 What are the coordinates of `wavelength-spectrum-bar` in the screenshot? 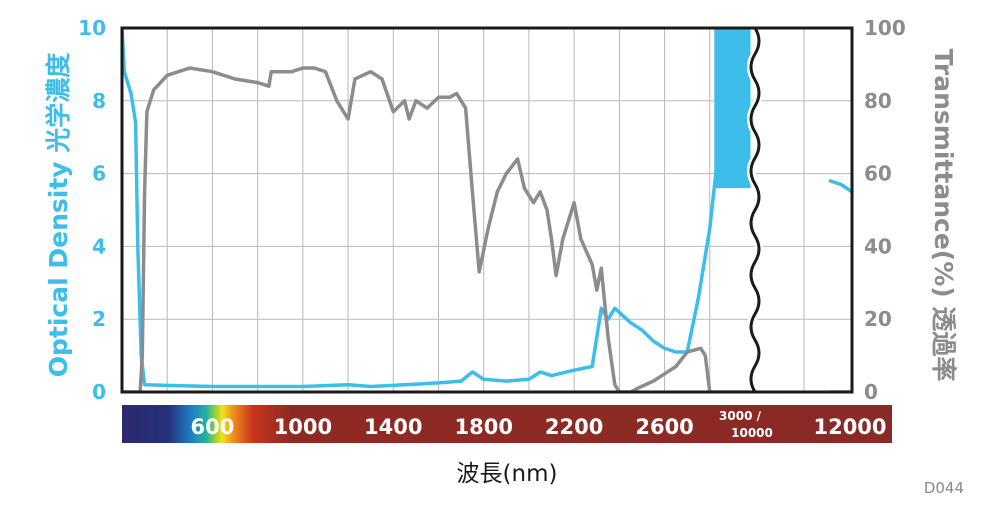 It's located at (507, 424).